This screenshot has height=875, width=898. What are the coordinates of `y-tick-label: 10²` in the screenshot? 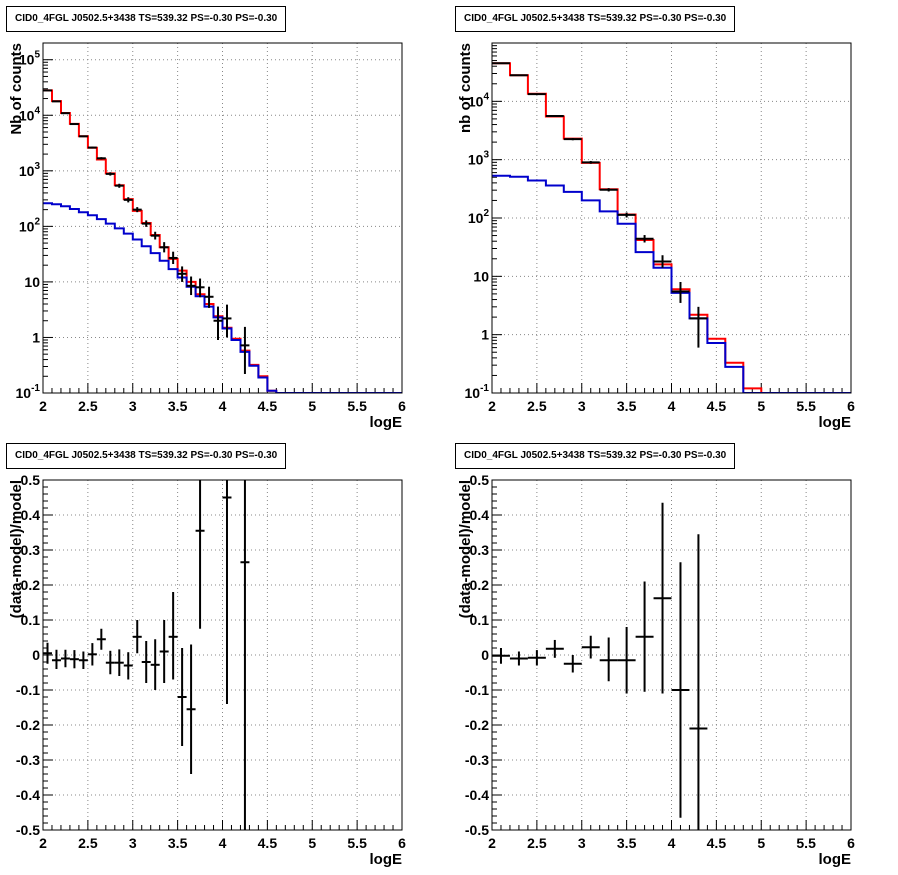 It's located at (30, 225).